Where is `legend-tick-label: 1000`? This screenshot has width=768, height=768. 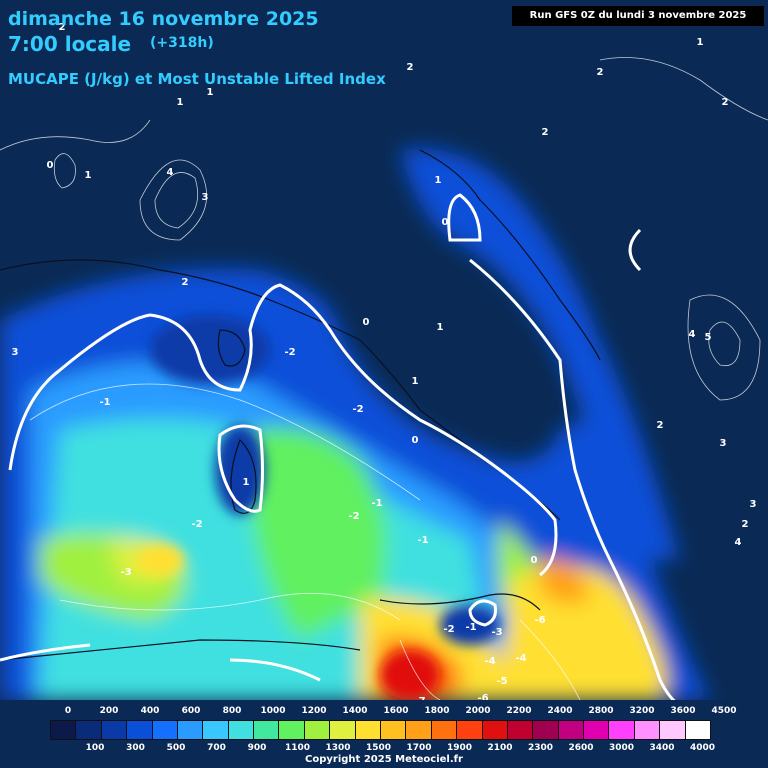 legend-tick-label: 1000 is located at coordinates (273, 711).